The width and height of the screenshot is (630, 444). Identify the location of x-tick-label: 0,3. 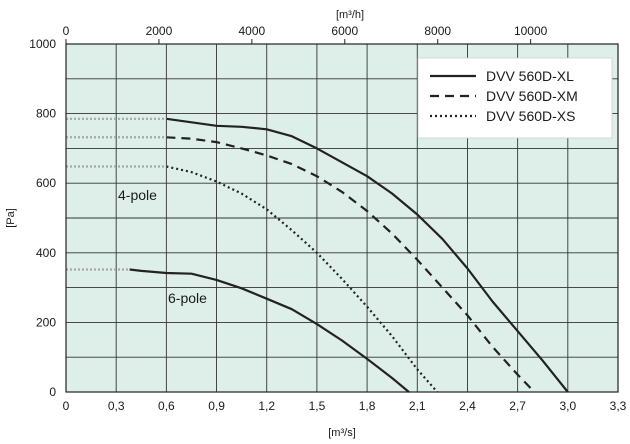
(116, 406).